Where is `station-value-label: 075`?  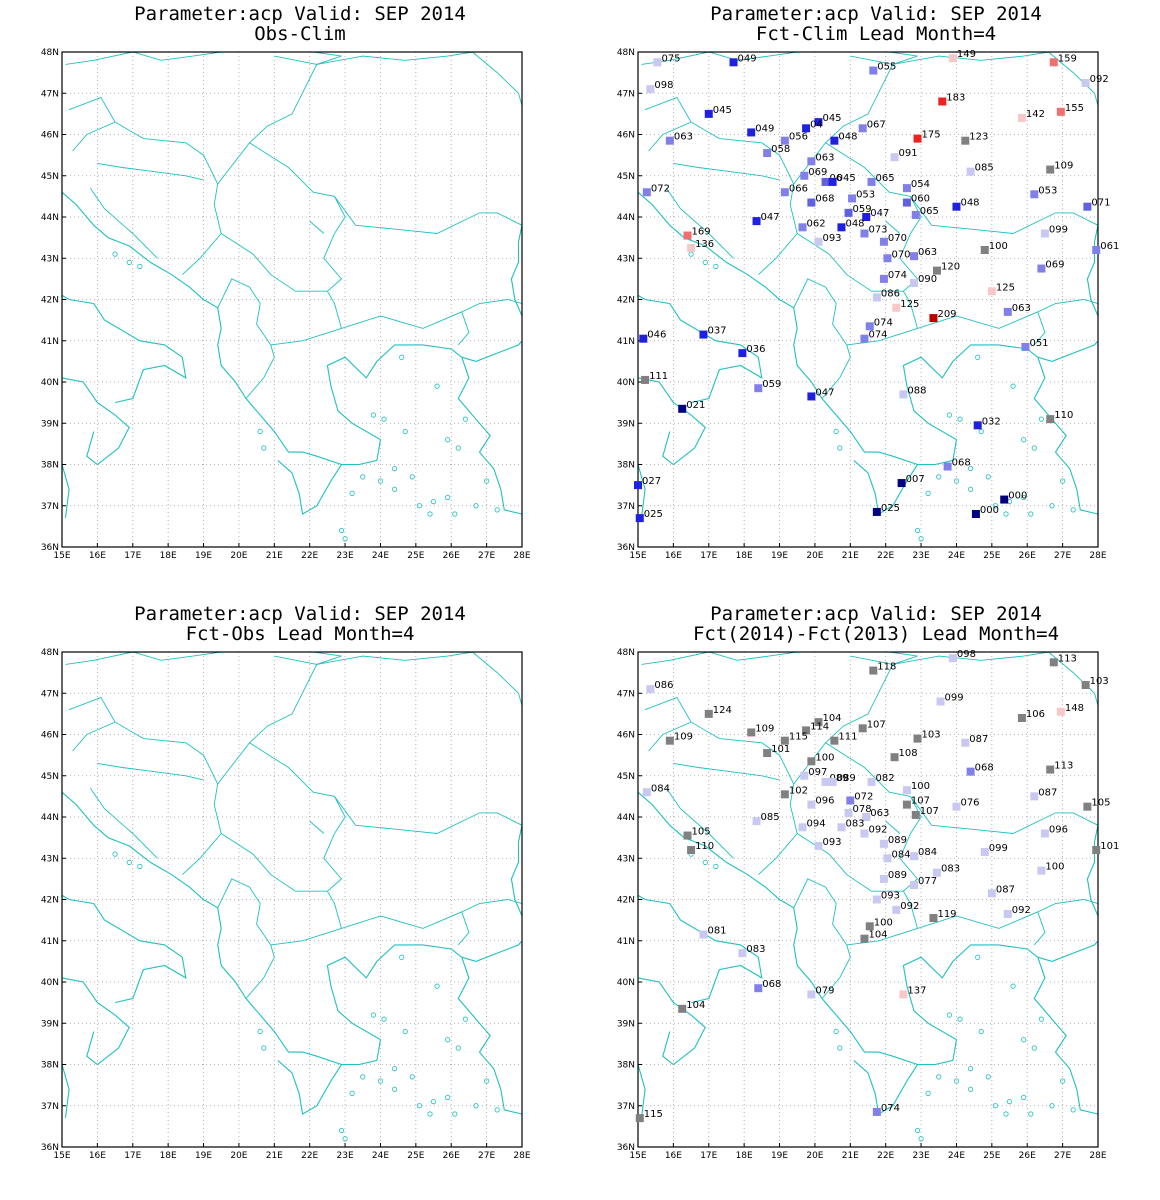
station-value-label: 075 is located at coordinates (670, 58).